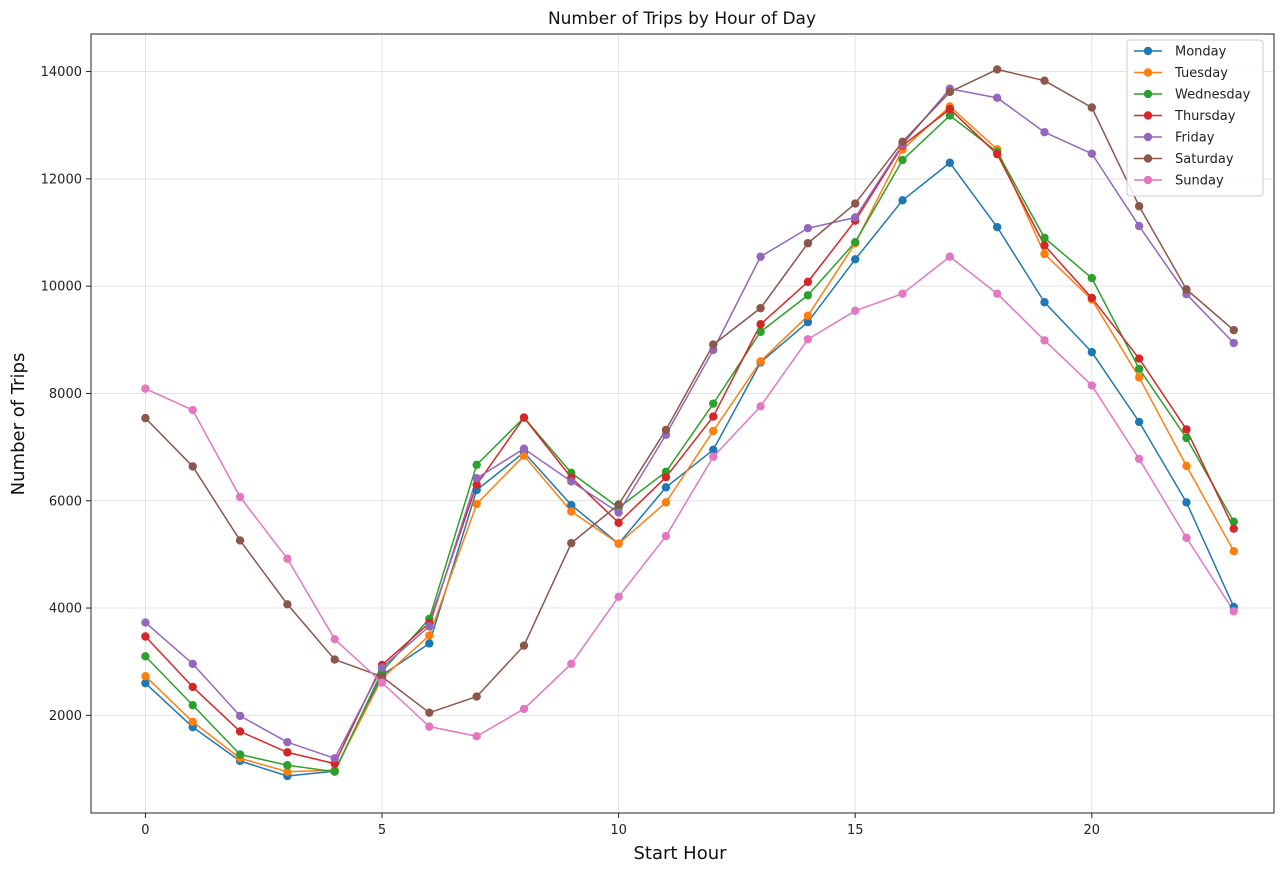 This screenshot has height=873, width=1280. I want to click on legend-box, so click(1195, 118).